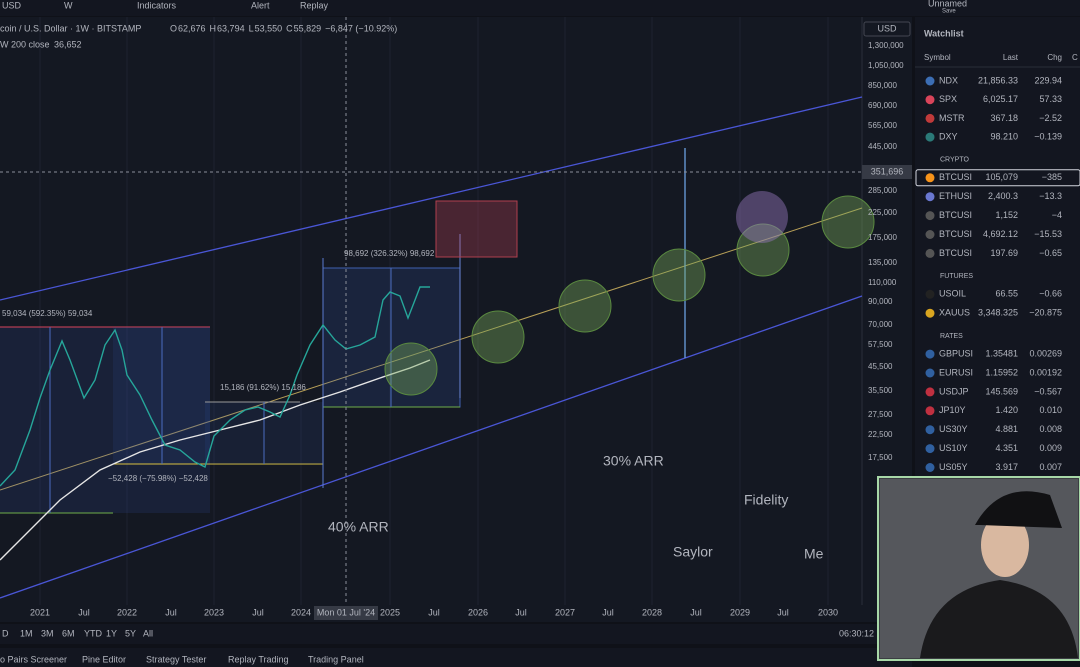 This screenshot has width=1080, height=667. Describe the element at coordinates (953, 448) in the screenshot. I see `watch-symbol: US10Y` at that location.